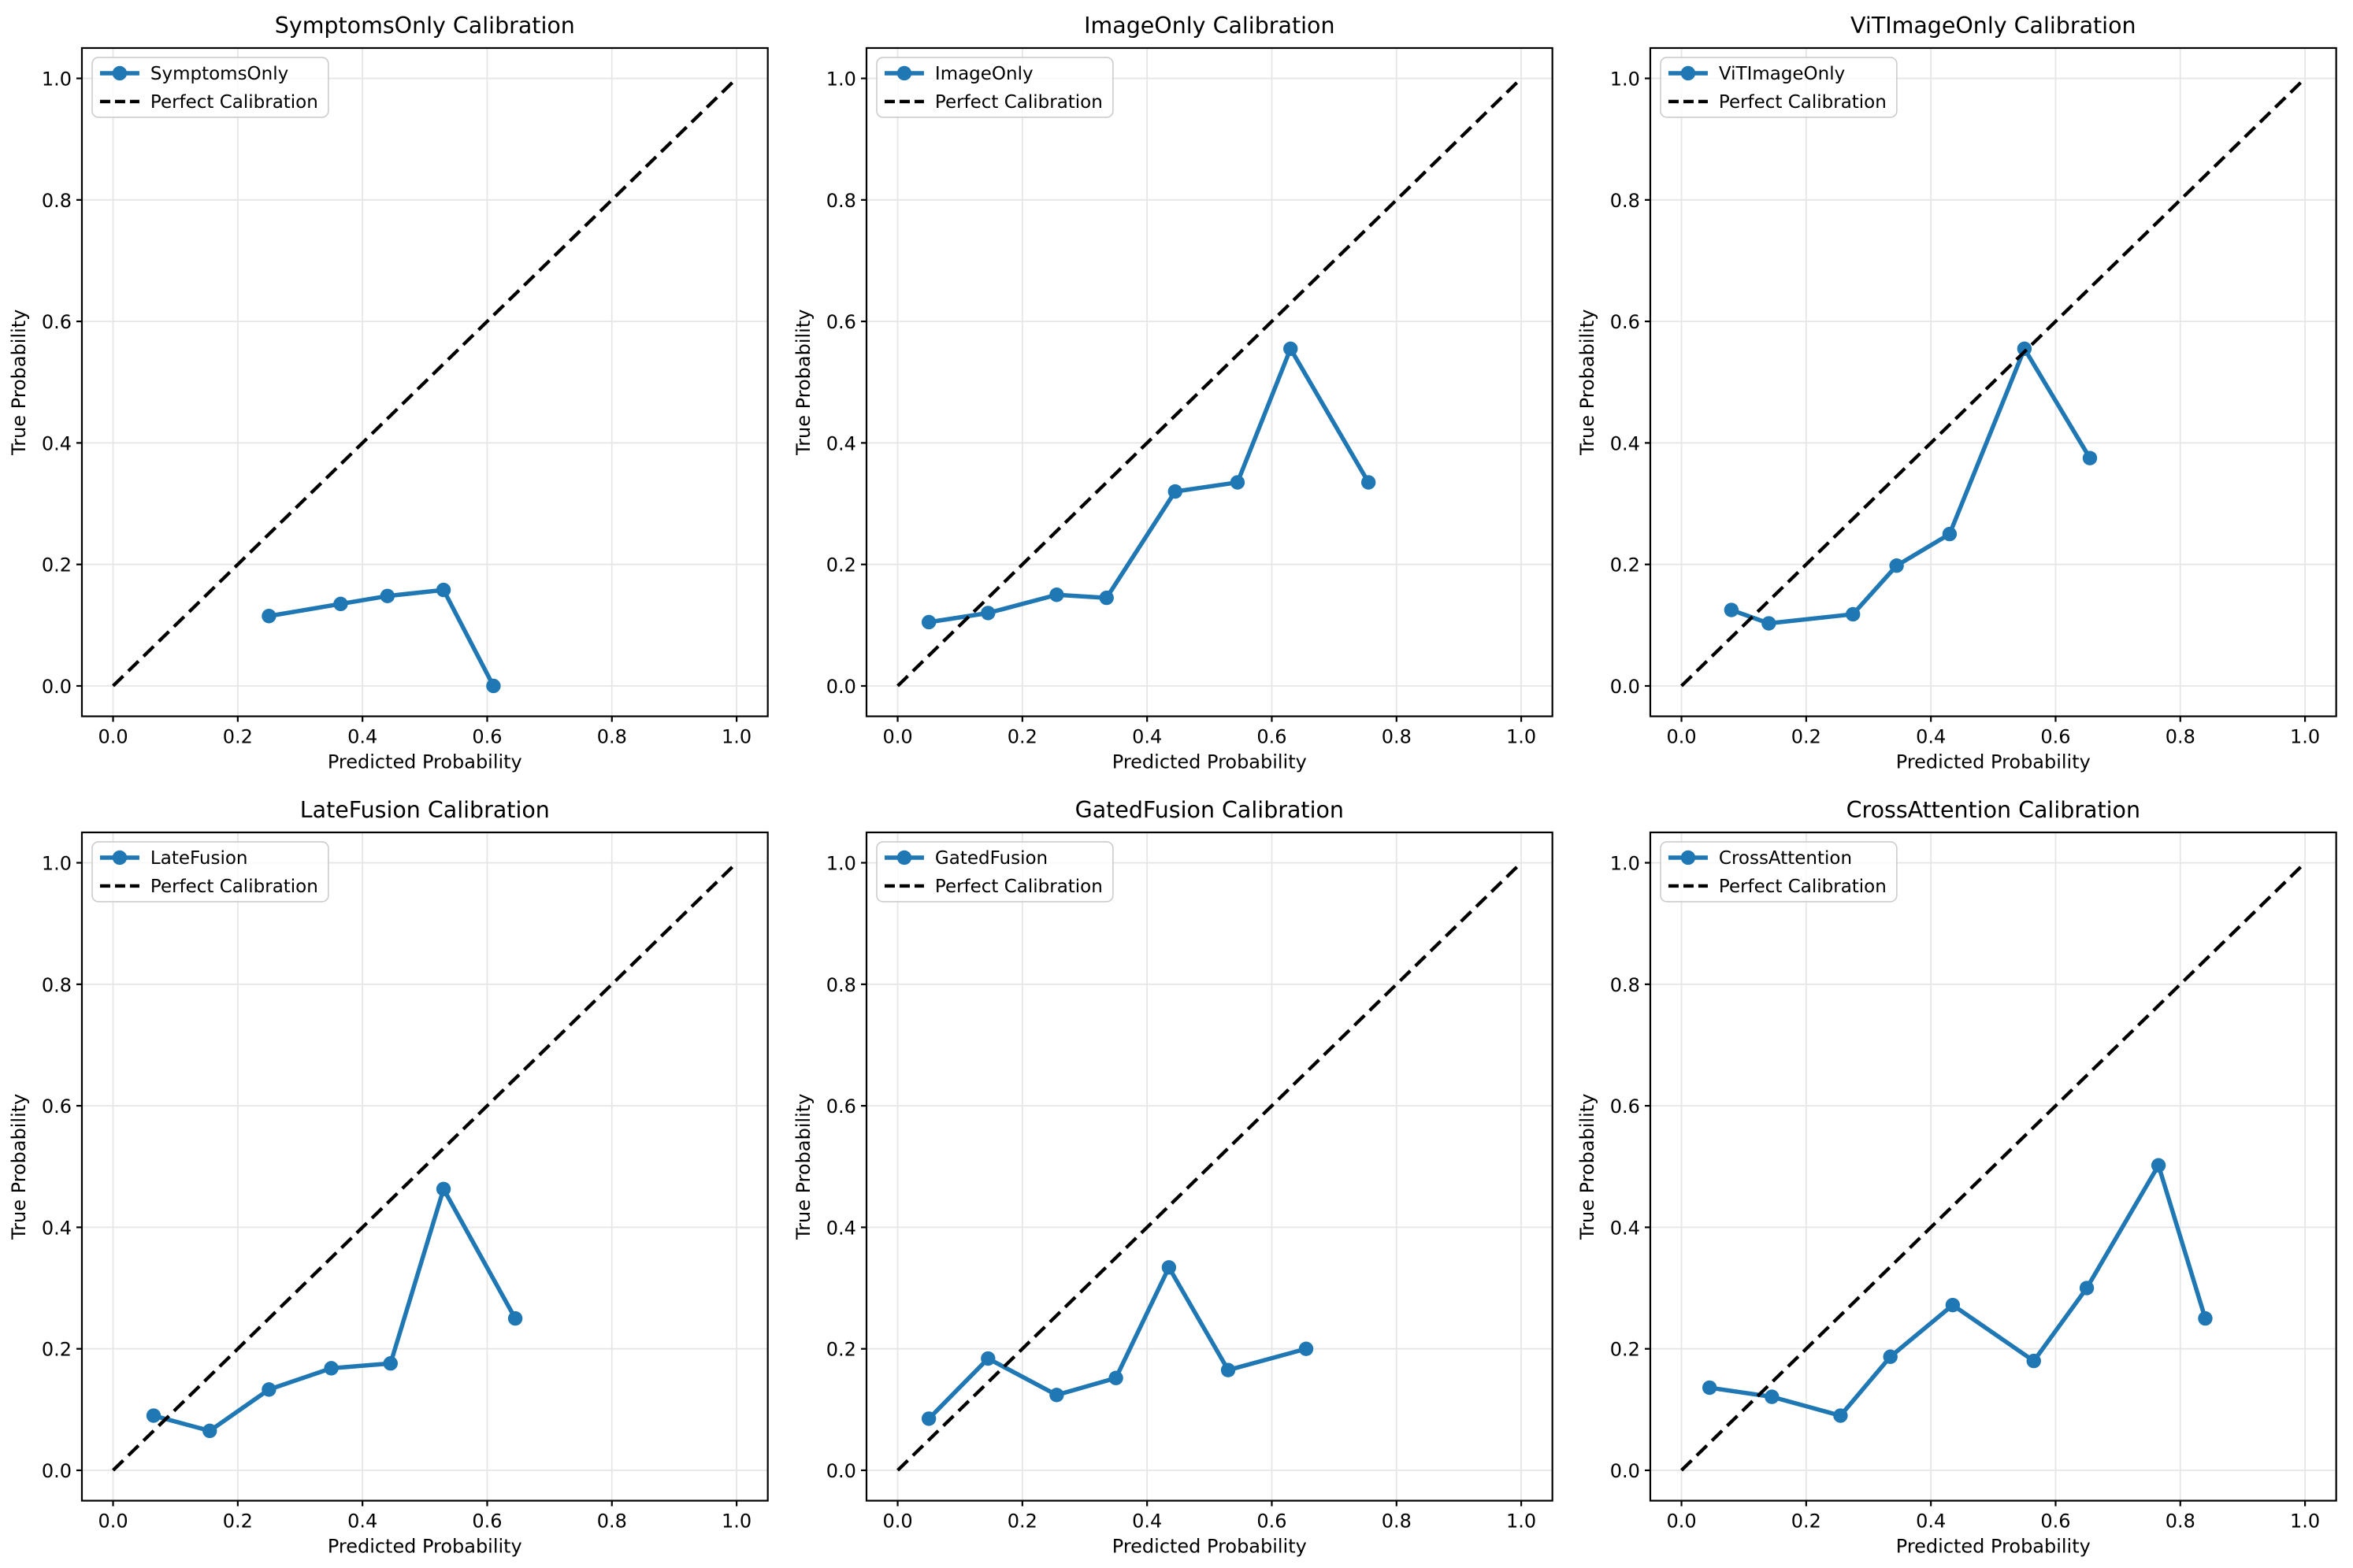 Image resolution: width=2353 pixels, height=1568 pixels. What do you see at coordinates (1782, 74) in the screenshot?
I see `legend-series-label: ViTImageOnly` at bounding box center [1782, 74].